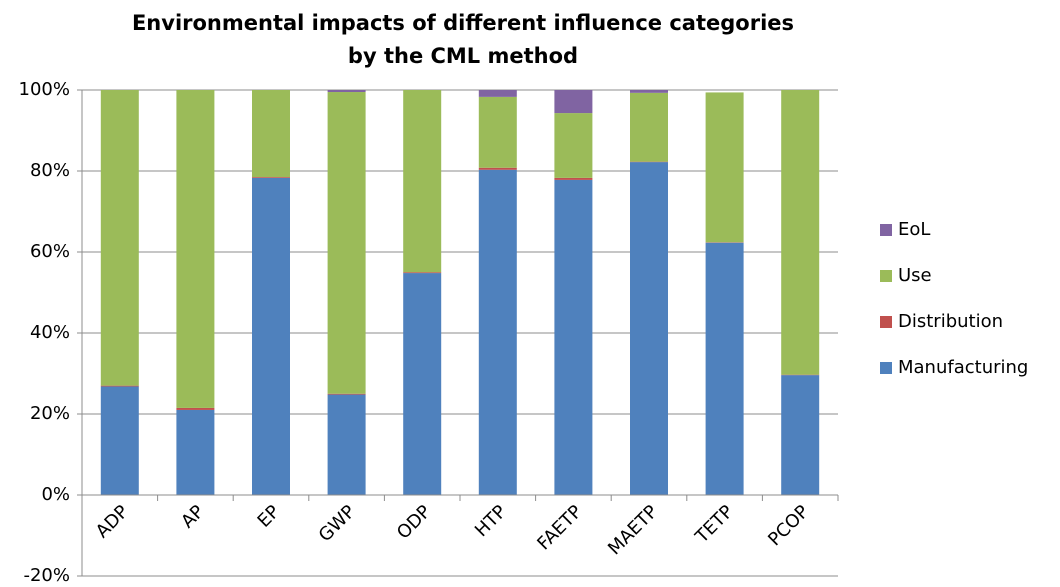 The width and height of the screenshot is (1060, 587). Describe the element at coordinates (414, 522) in the screenshot. I see `x-tick-label: ODP` at that location.